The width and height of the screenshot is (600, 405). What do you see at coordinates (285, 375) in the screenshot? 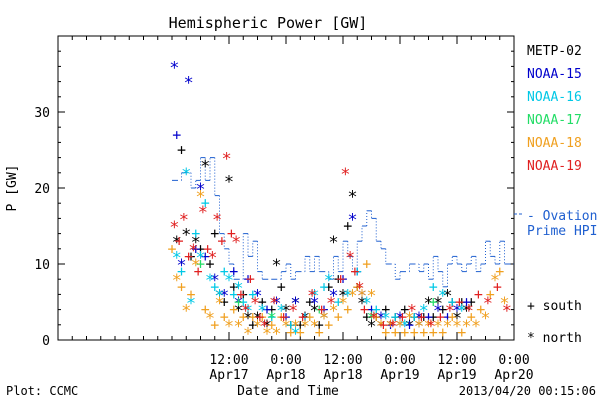
I see `x-tick-date-label: Apr18` at bounding box center [285, 375].